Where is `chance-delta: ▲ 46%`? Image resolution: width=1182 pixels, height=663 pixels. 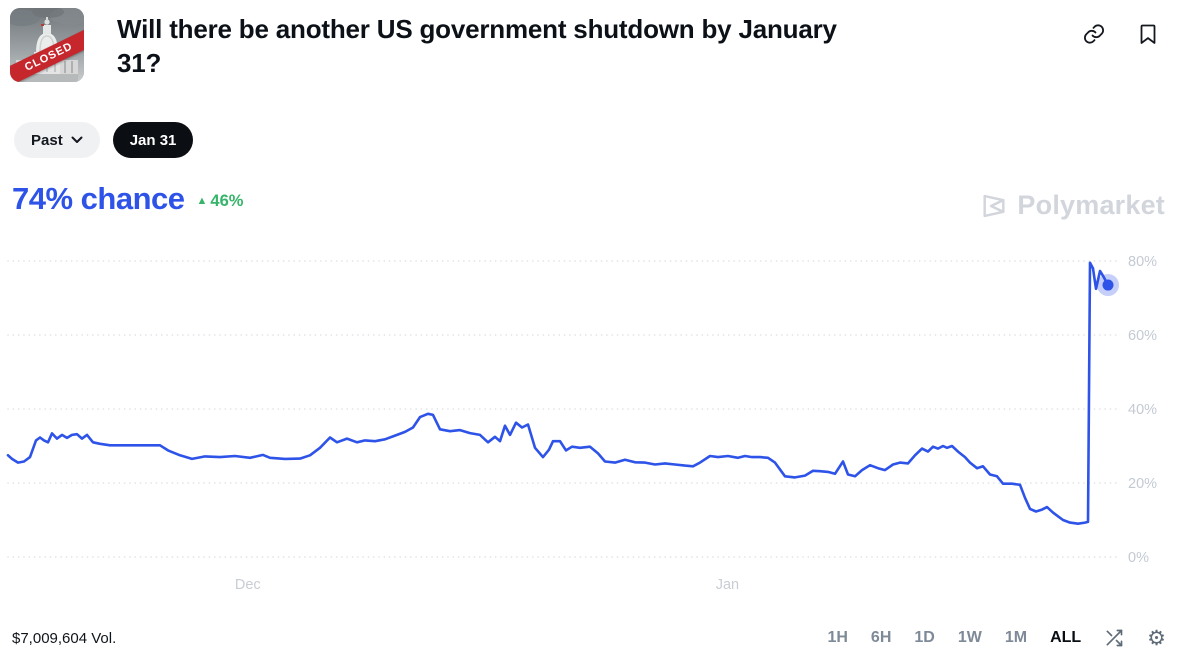 chance-delta: ▲ 46% is located at coordinates (220, 201).